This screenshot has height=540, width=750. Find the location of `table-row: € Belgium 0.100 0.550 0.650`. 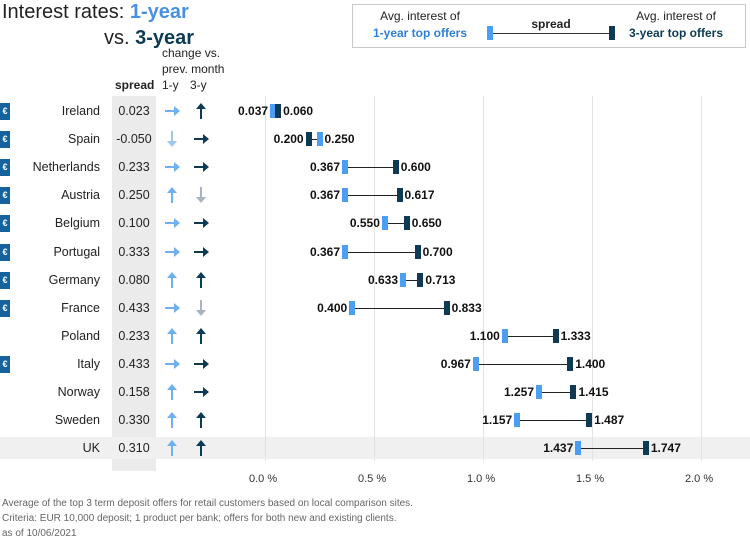

table-row: € Belgium 0.100 0.550 0.650 is located at coordinates (375, 223).